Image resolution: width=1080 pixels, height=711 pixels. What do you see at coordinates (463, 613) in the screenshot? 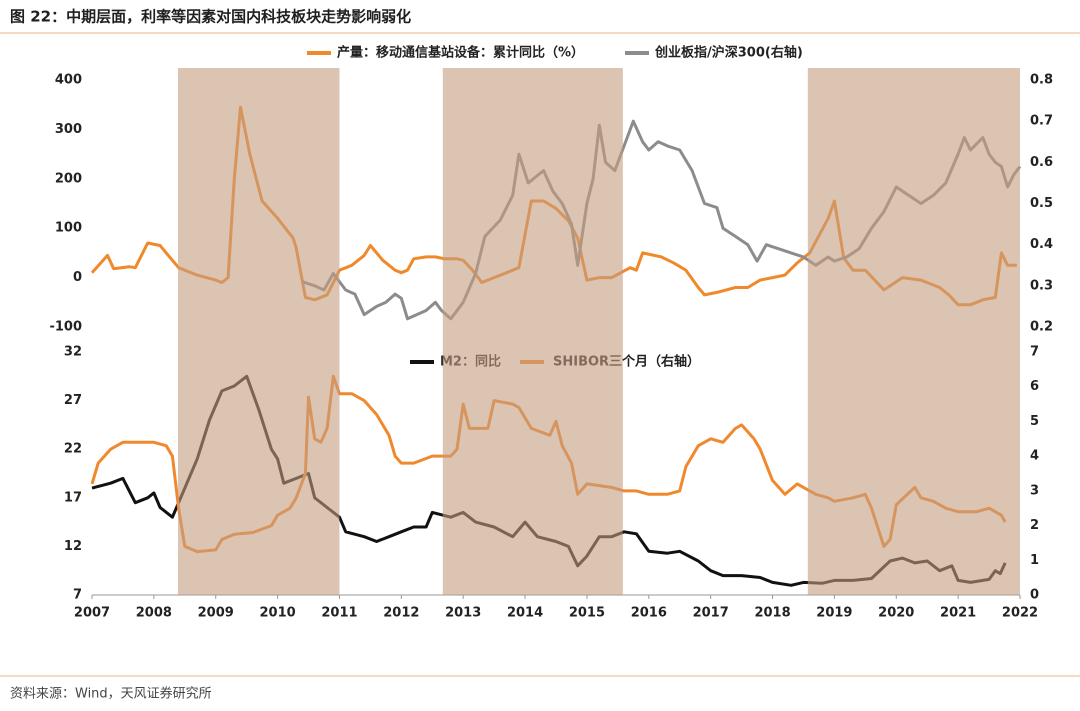
I see `x-tick-label: 2013` at bounding box center [463, 613].